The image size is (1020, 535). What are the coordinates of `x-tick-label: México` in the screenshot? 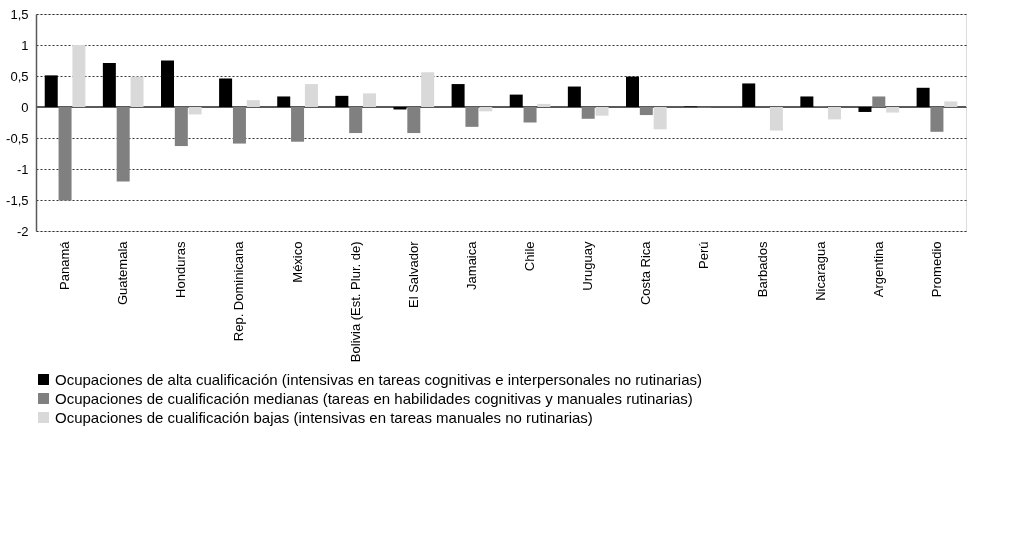 It's located at (297, 262).